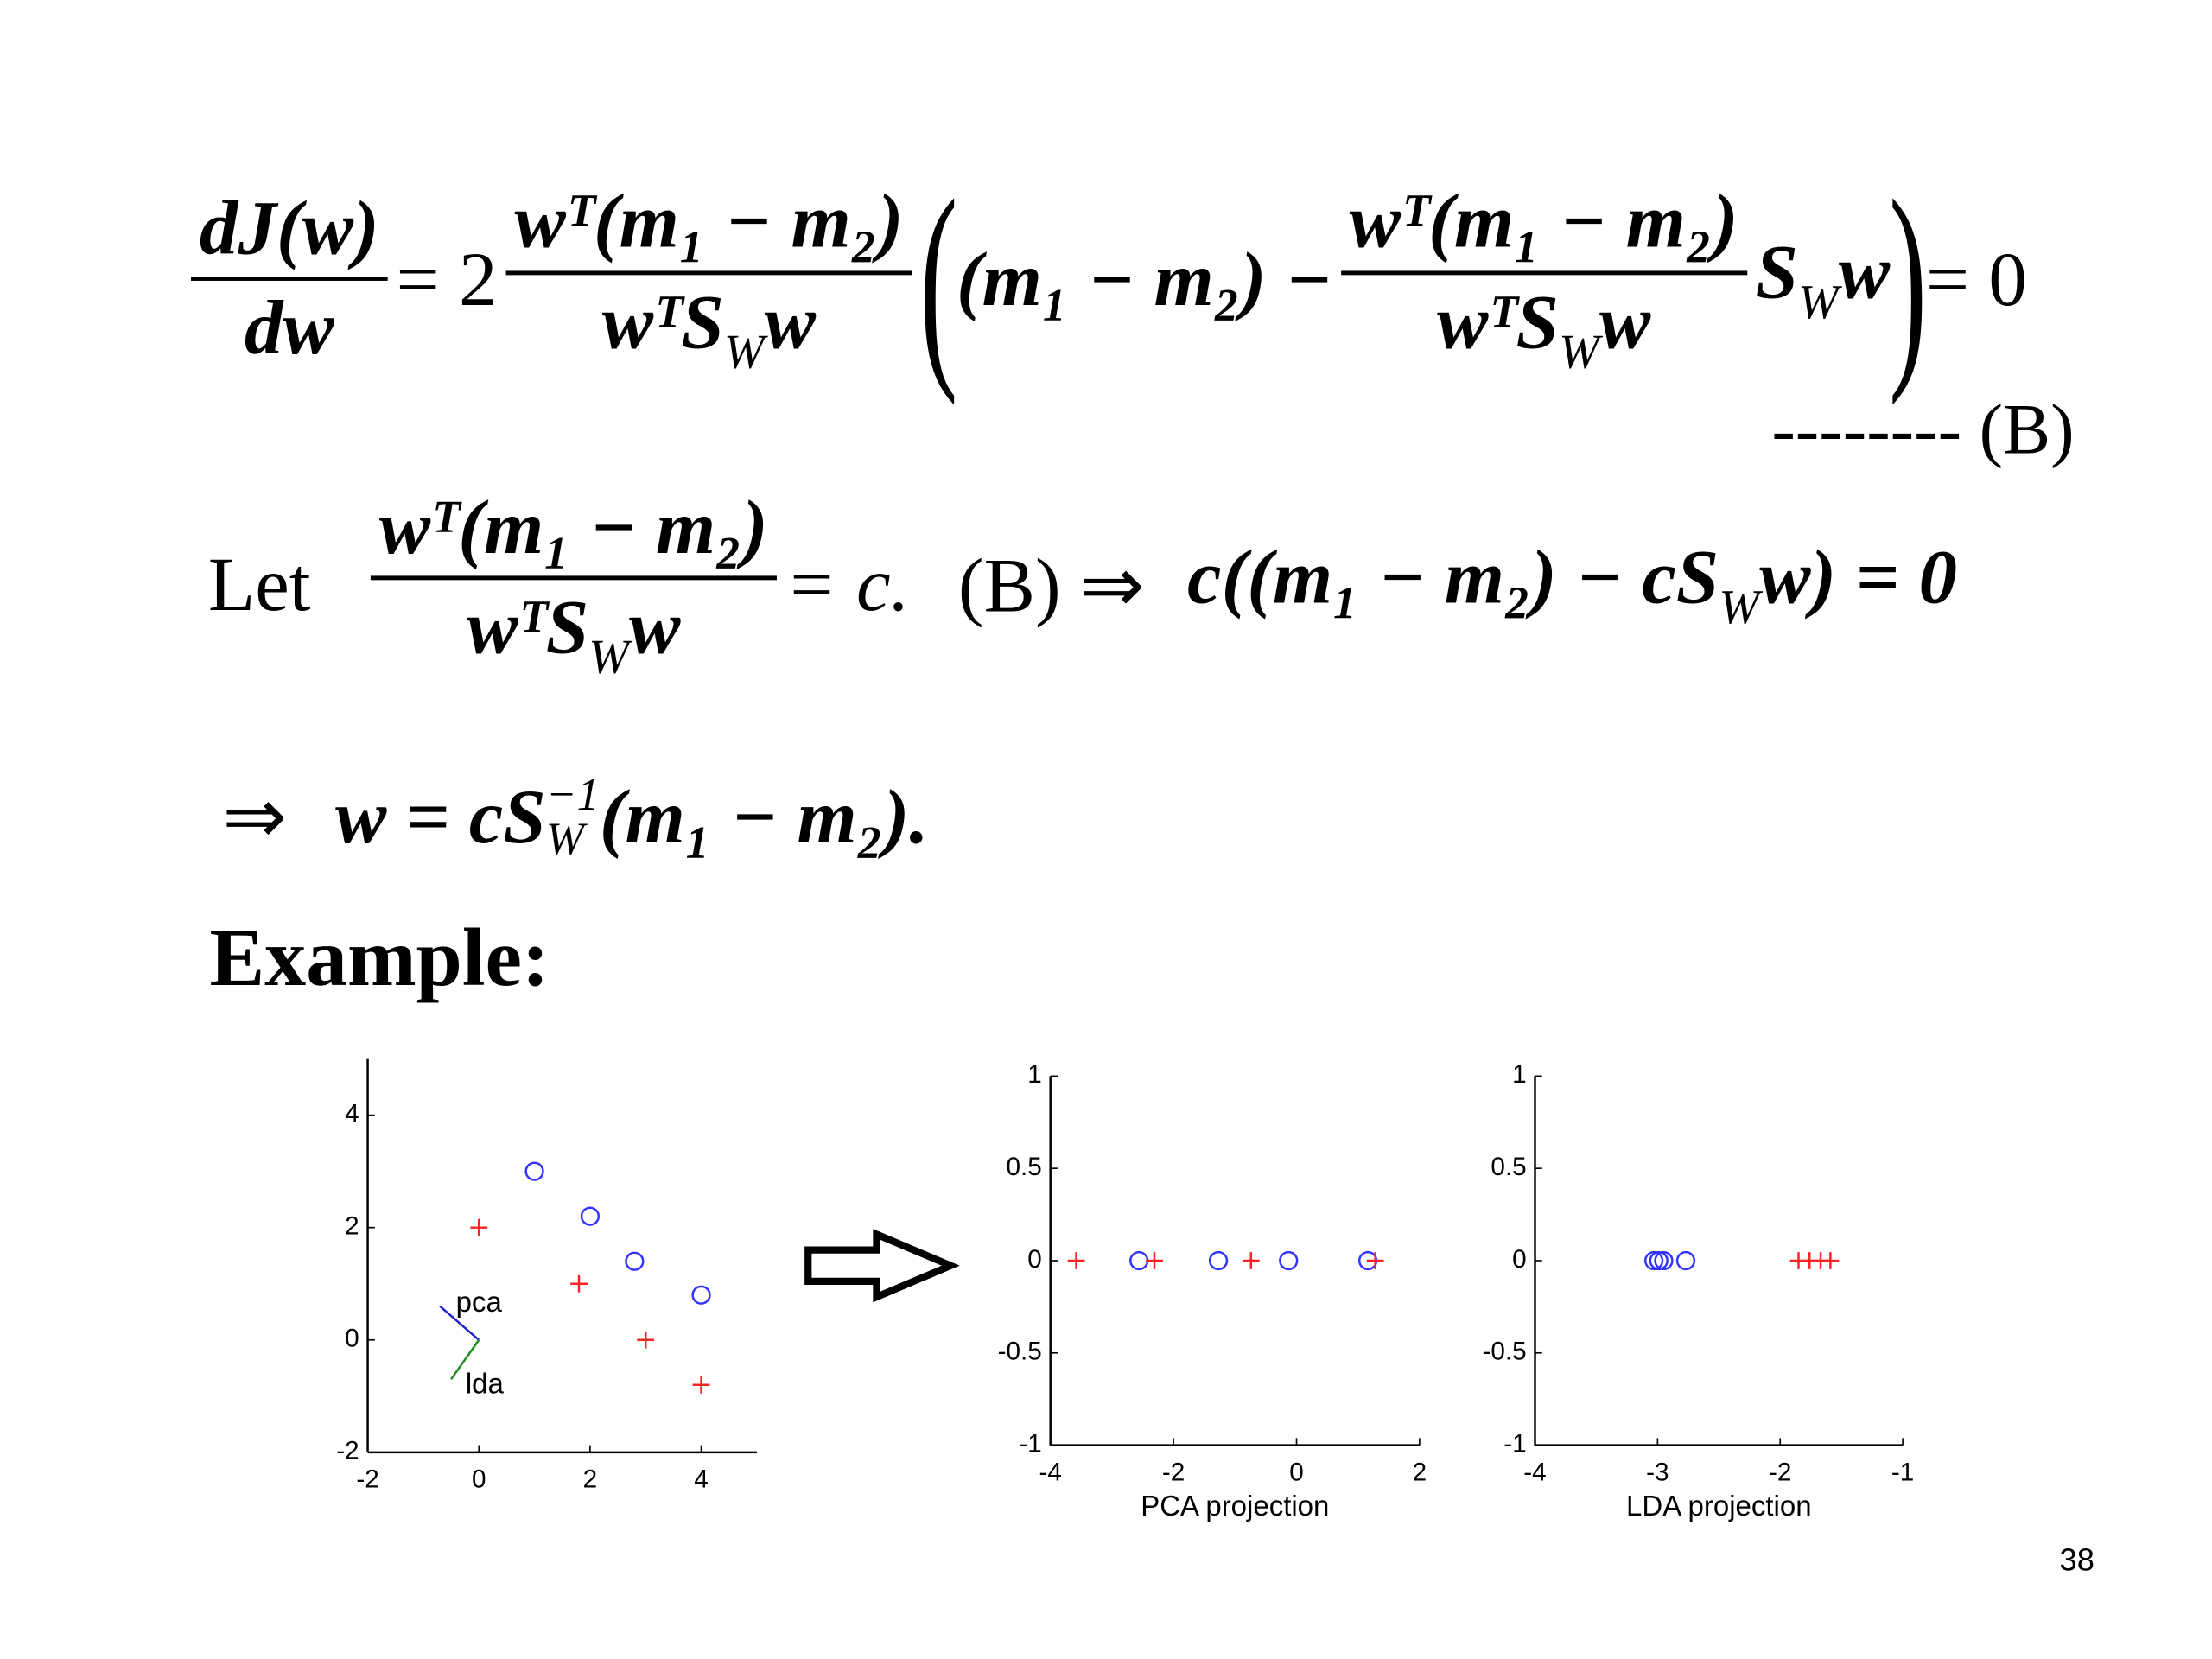  I want to click on y-tick-label: -2, so click(347, 1451).